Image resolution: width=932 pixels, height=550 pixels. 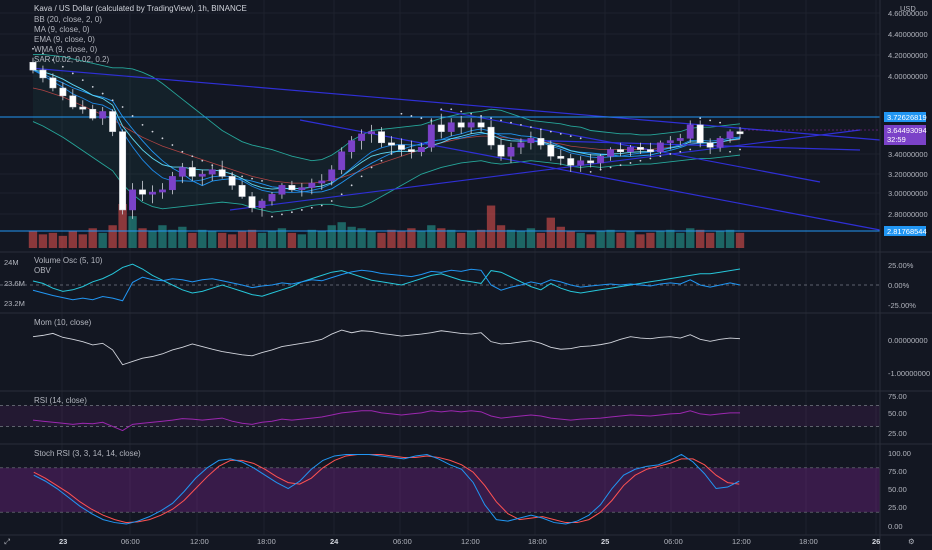 What do you see at coordinates (43, 270) in the screenshot?
I see `obv-title: OBV` at bounding box center [43, 270].